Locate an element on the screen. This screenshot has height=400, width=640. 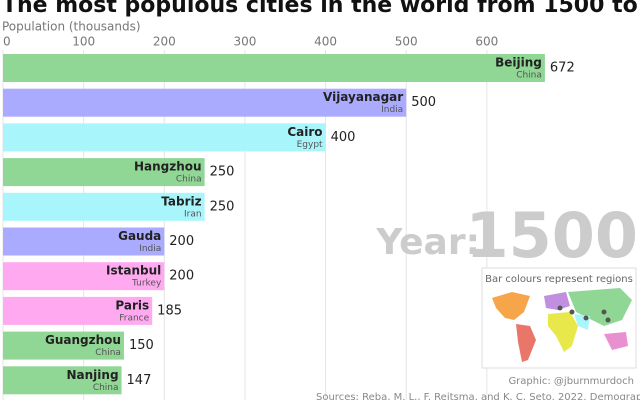
bar-country: Turkey is located at coordinates (146, 284).